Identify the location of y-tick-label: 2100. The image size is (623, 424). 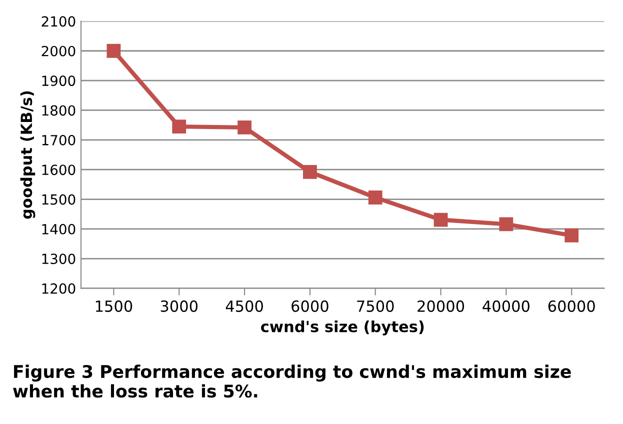
(59, 21).